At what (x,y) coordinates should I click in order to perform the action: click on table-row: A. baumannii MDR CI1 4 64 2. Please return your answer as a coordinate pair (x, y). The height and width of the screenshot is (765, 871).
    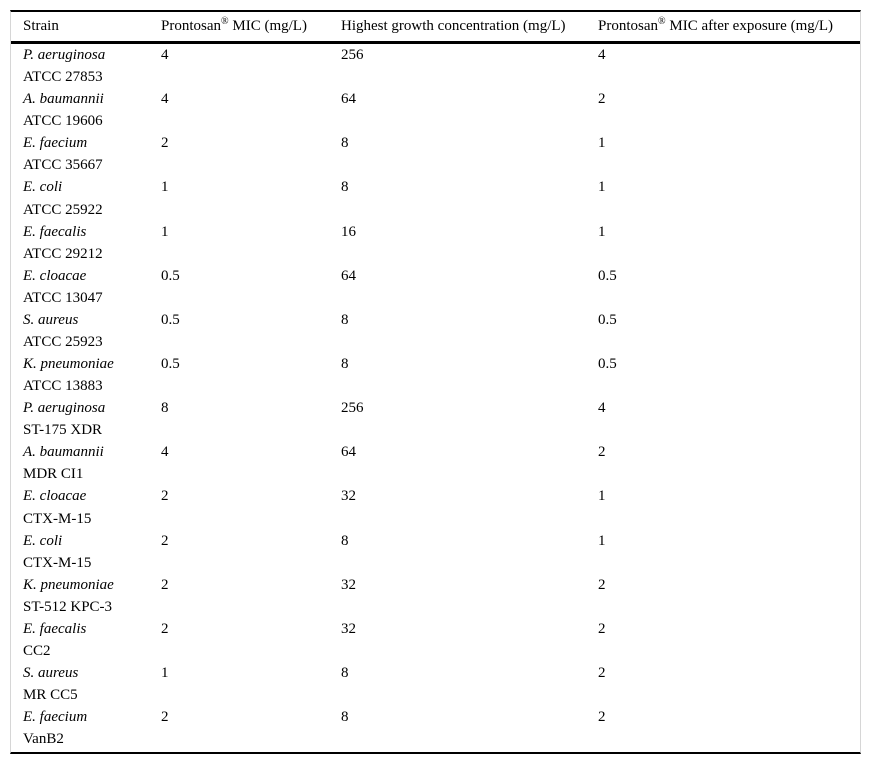
    Looking at the image, I should click on (435, 463).